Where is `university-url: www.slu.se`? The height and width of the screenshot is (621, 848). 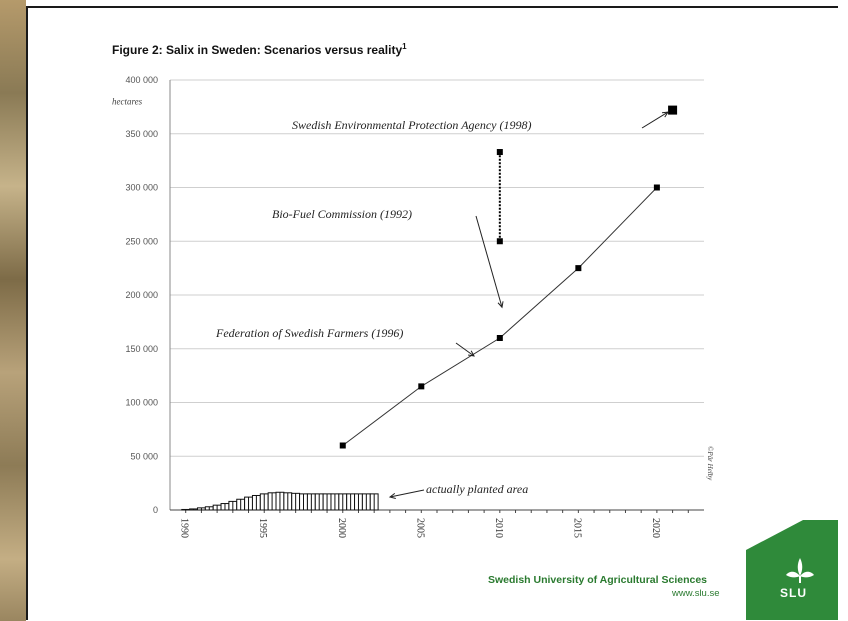
university-url: www.slu.se is located at coordinates (696, 593).